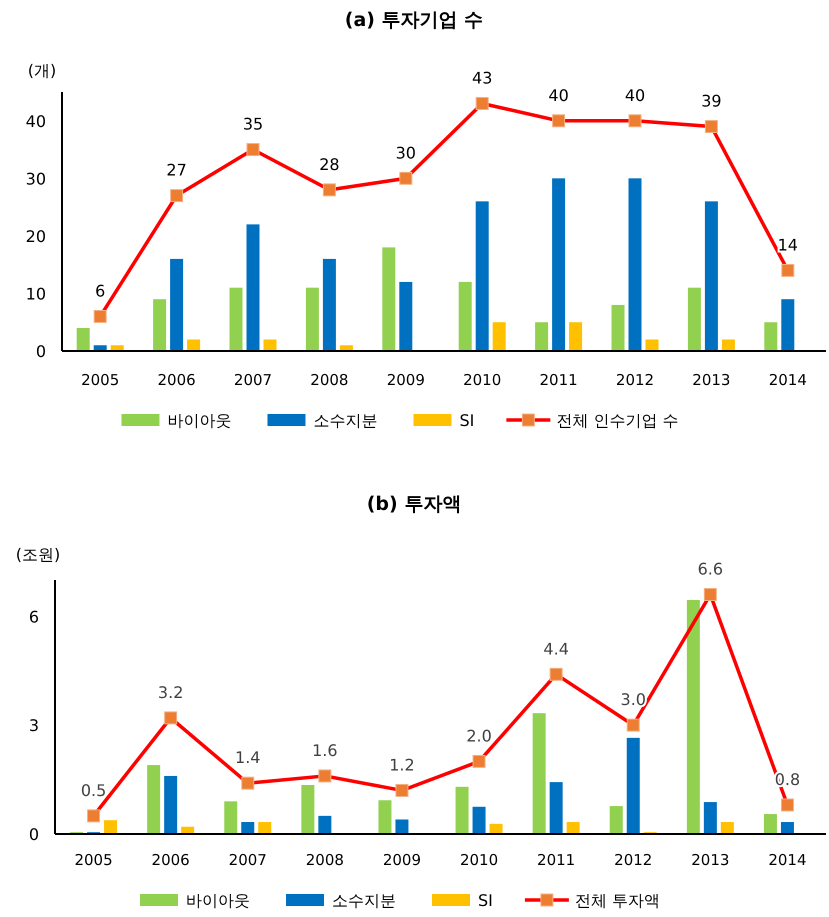 The width and height of the screenshot is (829, 917). Describe the element at coordinates (93, 790) in the screenshot. I see `data-label: 0.5` at that location.